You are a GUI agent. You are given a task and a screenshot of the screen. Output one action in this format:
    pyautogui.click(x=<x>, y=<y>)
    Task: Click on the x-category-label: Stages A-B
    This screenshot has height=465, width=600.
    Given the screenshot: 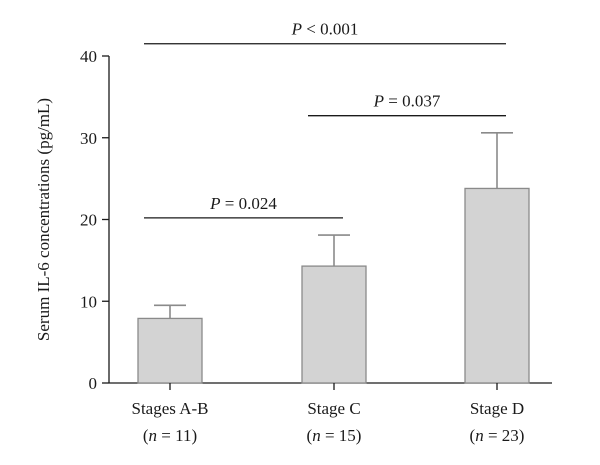 What is the action you would take?
    pyautogui.click(x=170, y=408)
    